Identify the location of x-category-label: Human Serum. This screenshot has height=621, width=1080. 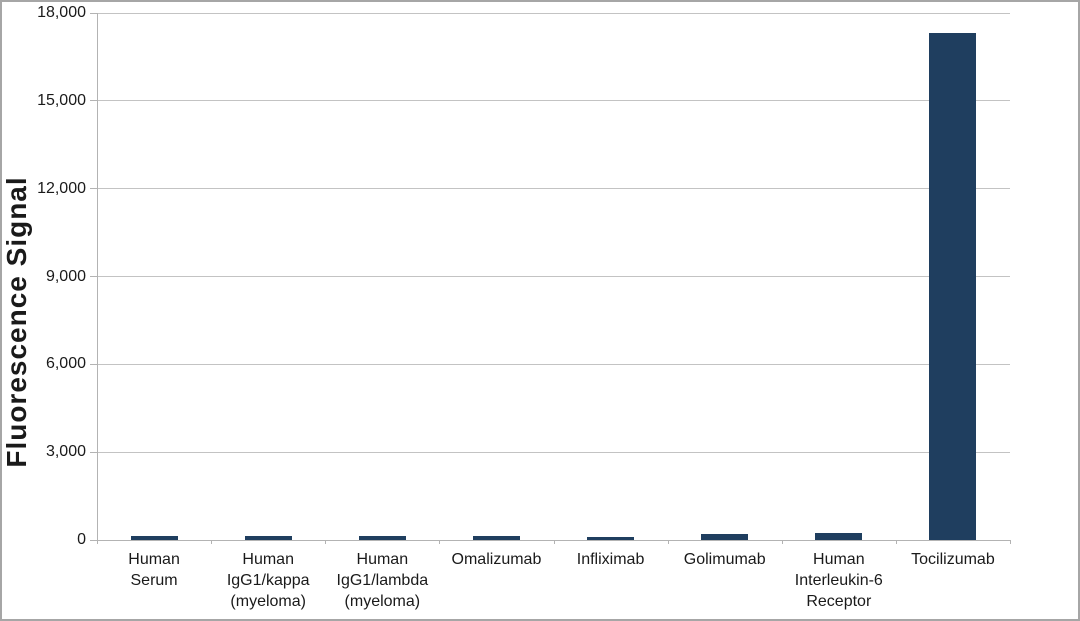
(154, 570).